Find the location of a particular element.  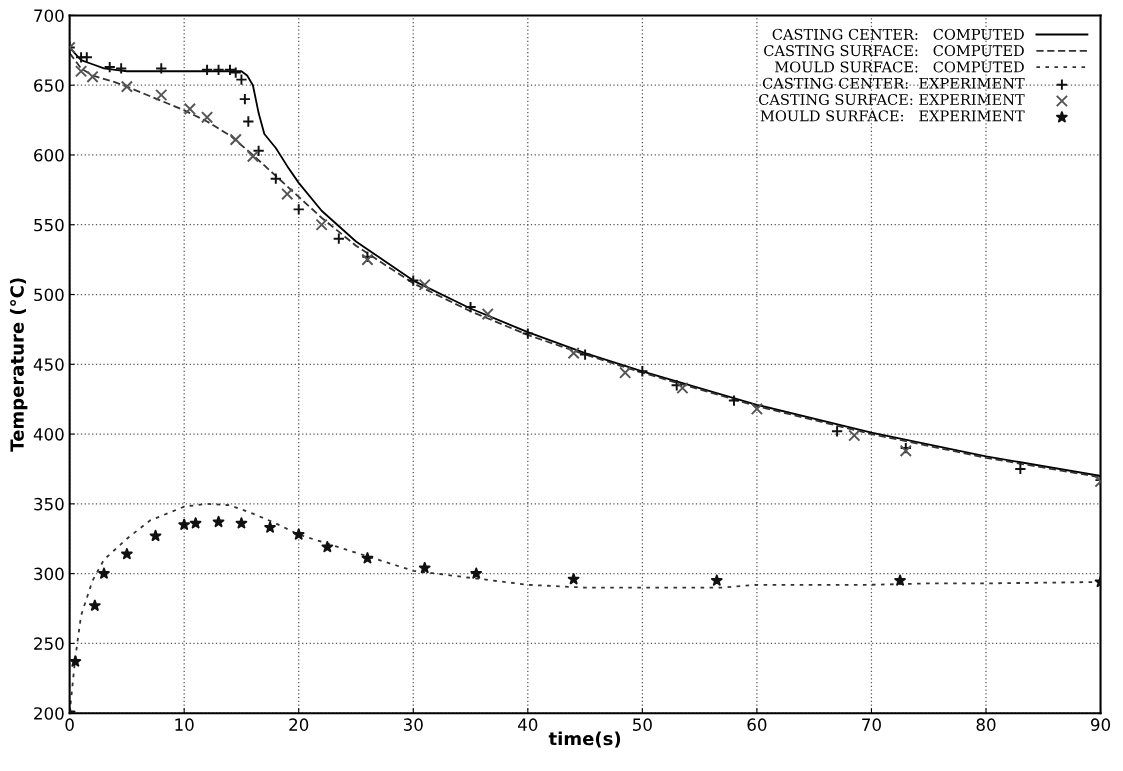

legend-label: MOULD SURFACE: EXPERIMENT is located at coordinates (892, 116).